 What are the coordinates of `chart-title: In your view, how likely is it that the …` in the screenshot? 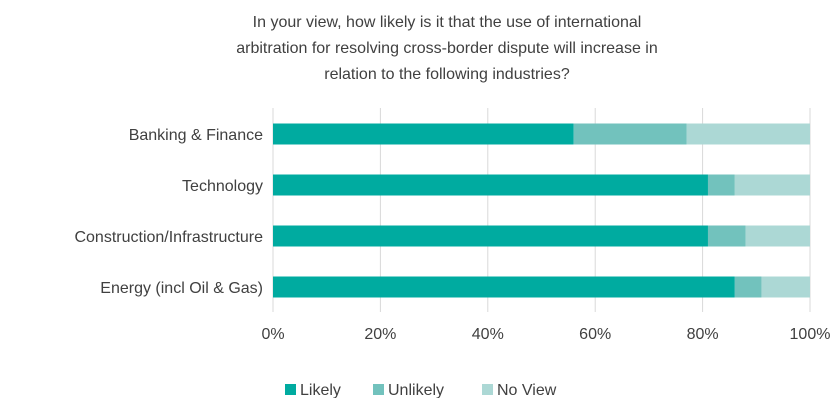 It's located at (447, 48).